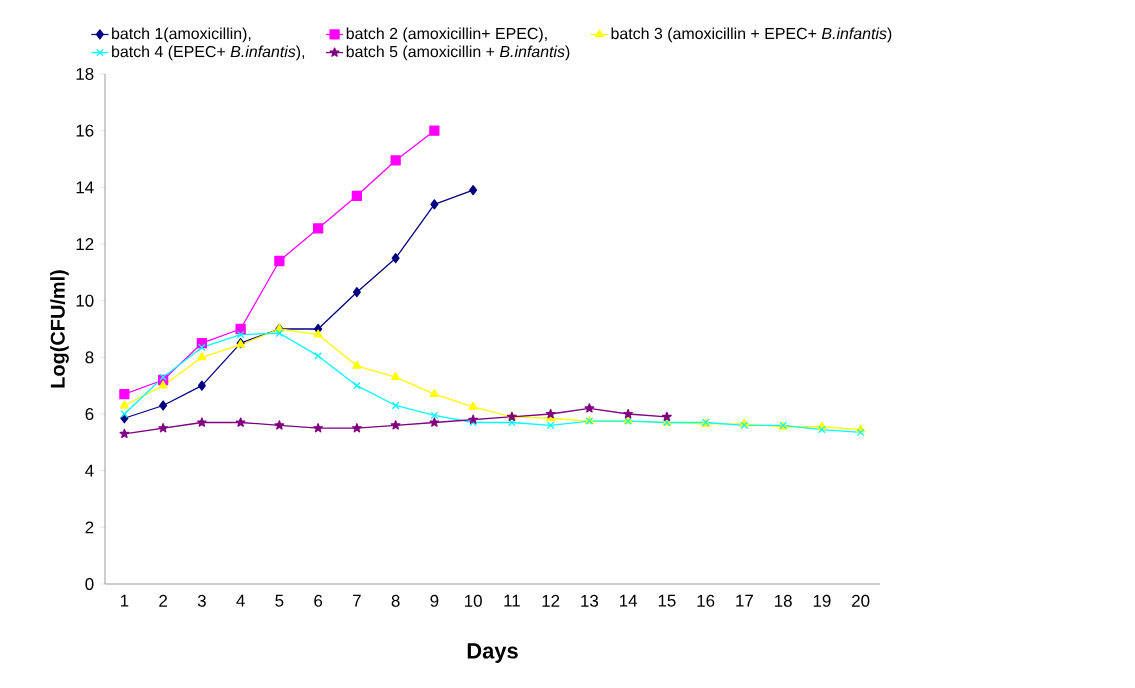  Describe the element at coordinates (861, 600) in the screenshot. I see `x-tick-label: 20` at that location.